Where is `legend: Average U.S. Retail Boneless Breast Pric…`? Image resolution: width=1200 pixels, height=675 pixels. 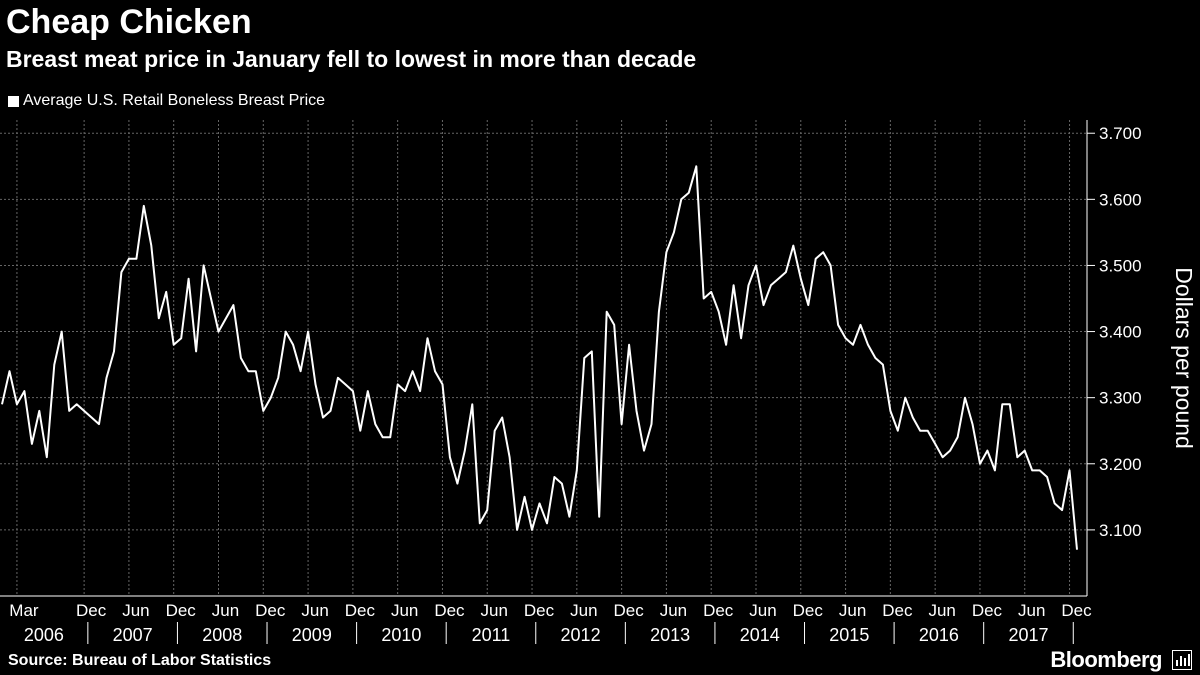
legend: Average U.S. Retail Boneless Breast Pric… is located at coordinates (166, 101).